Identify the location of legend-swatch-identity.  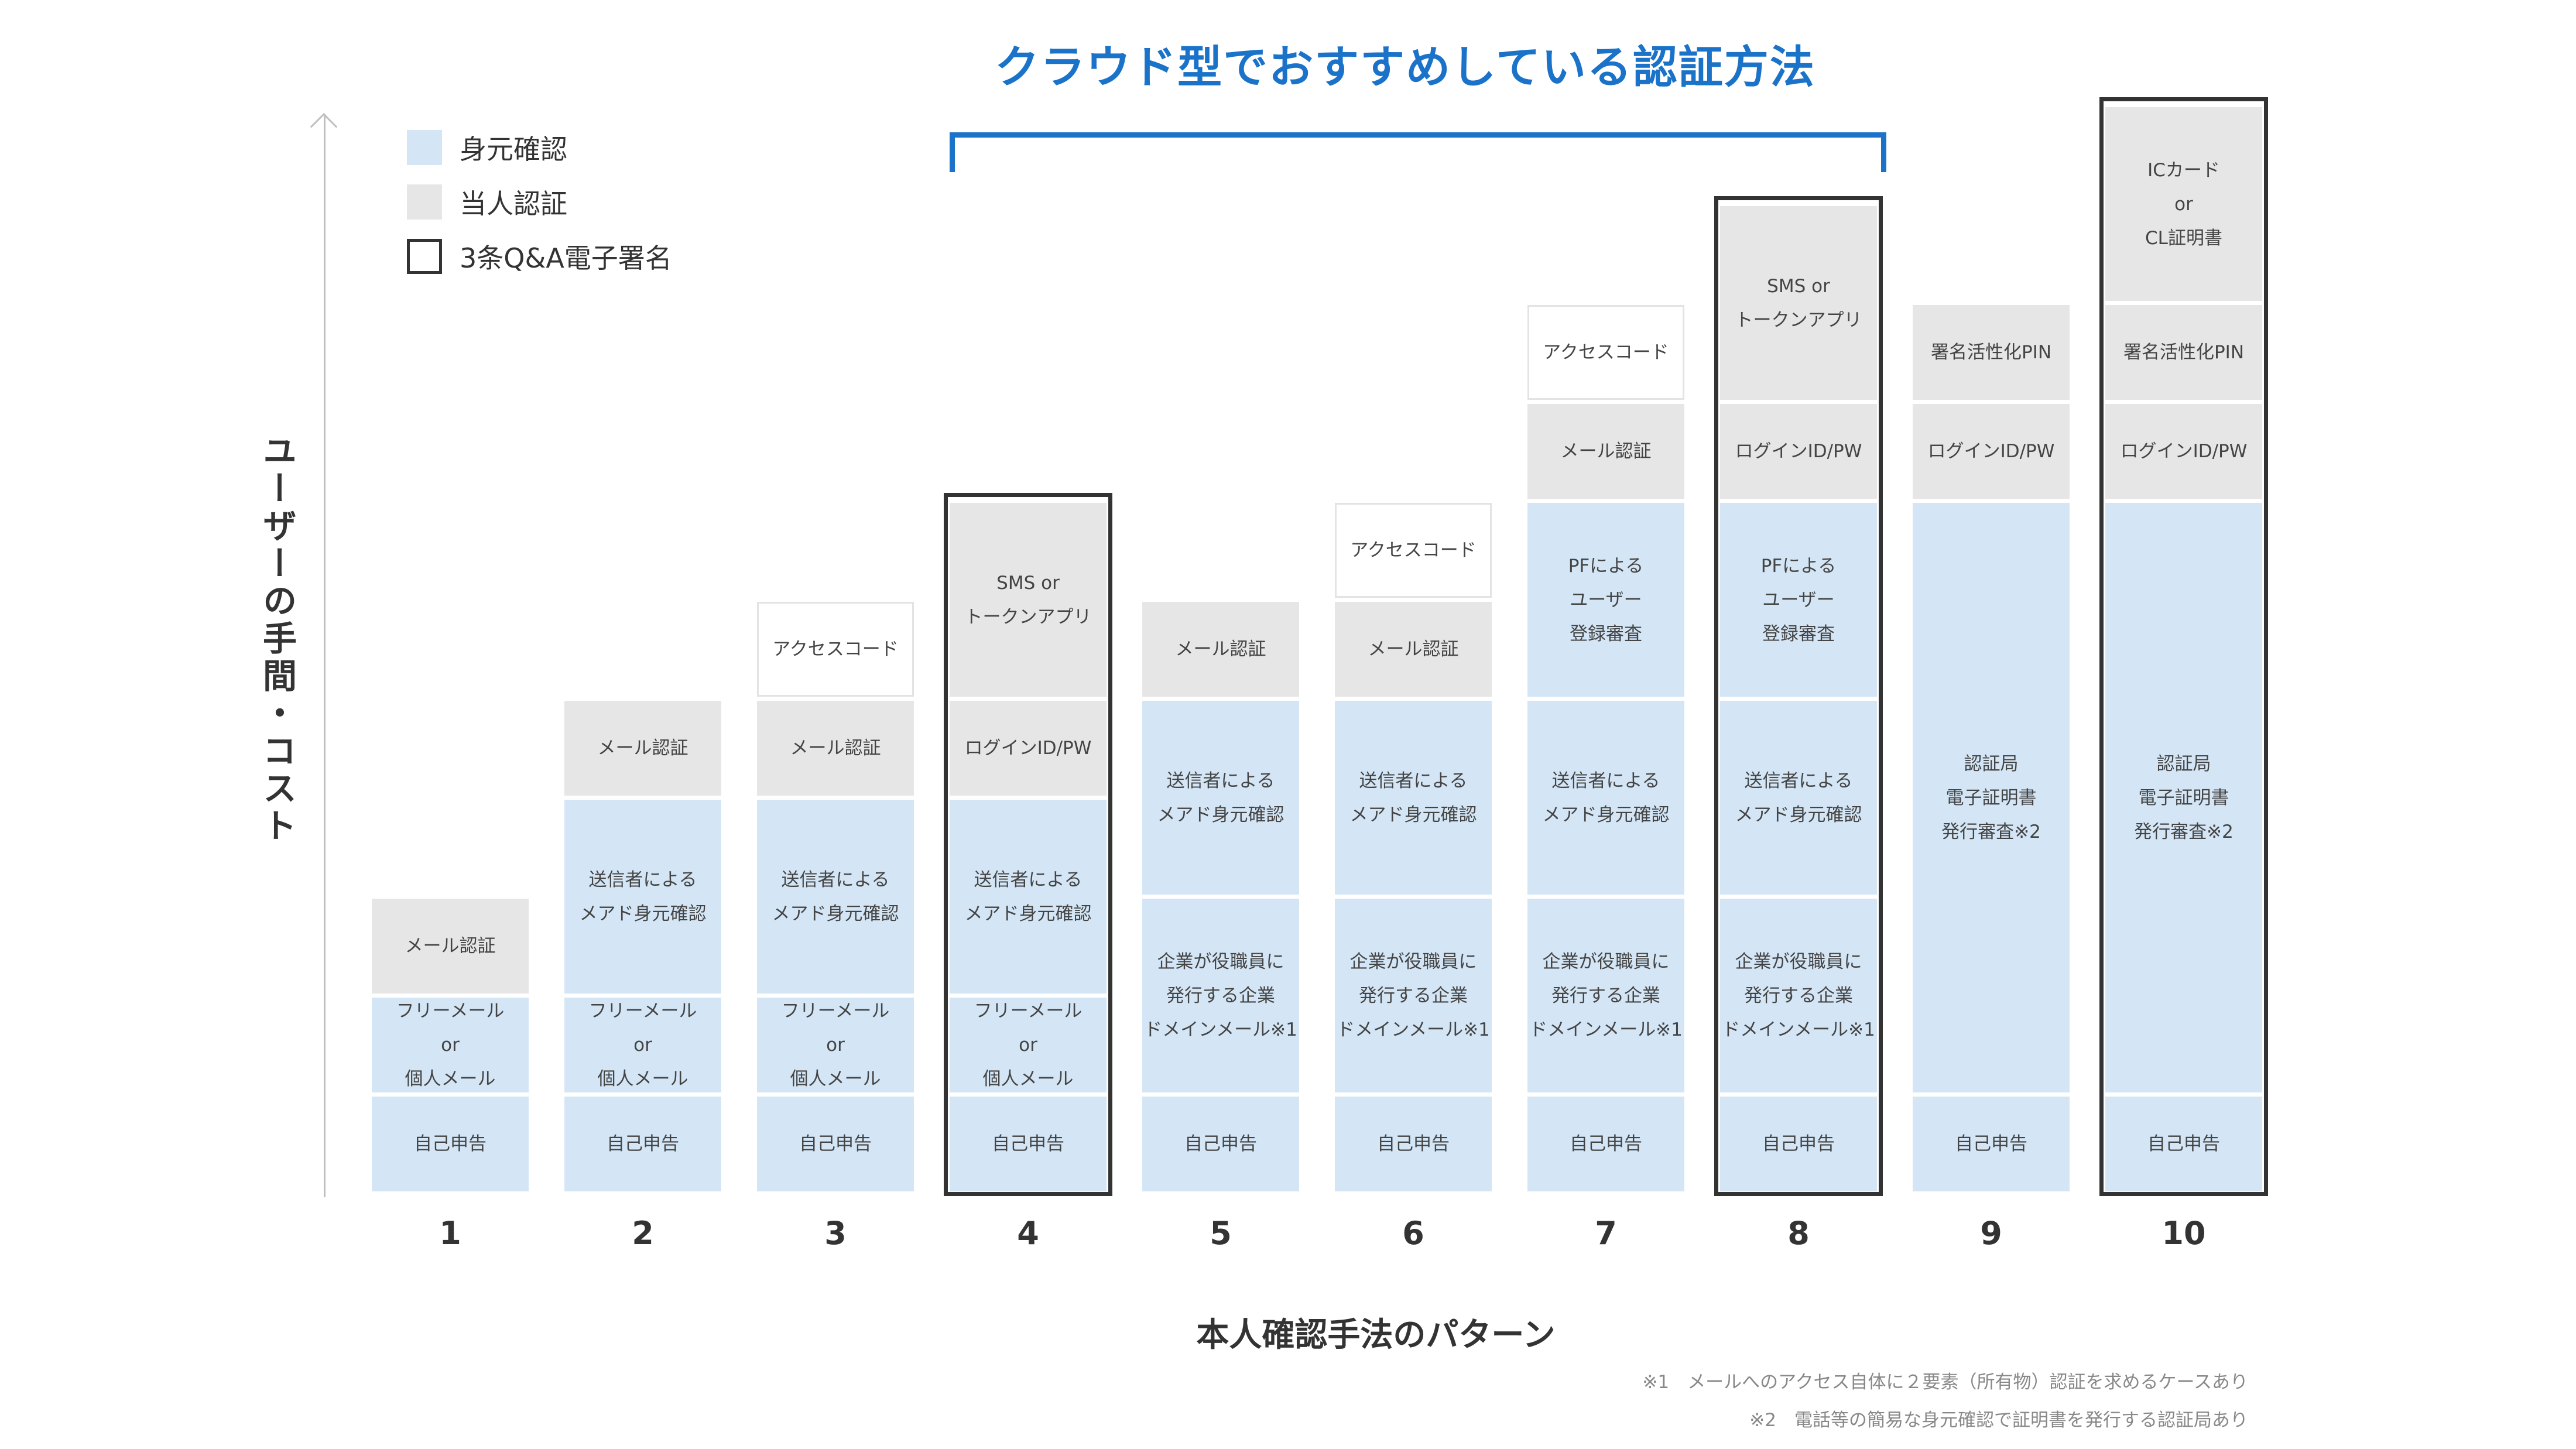
(425, 147).